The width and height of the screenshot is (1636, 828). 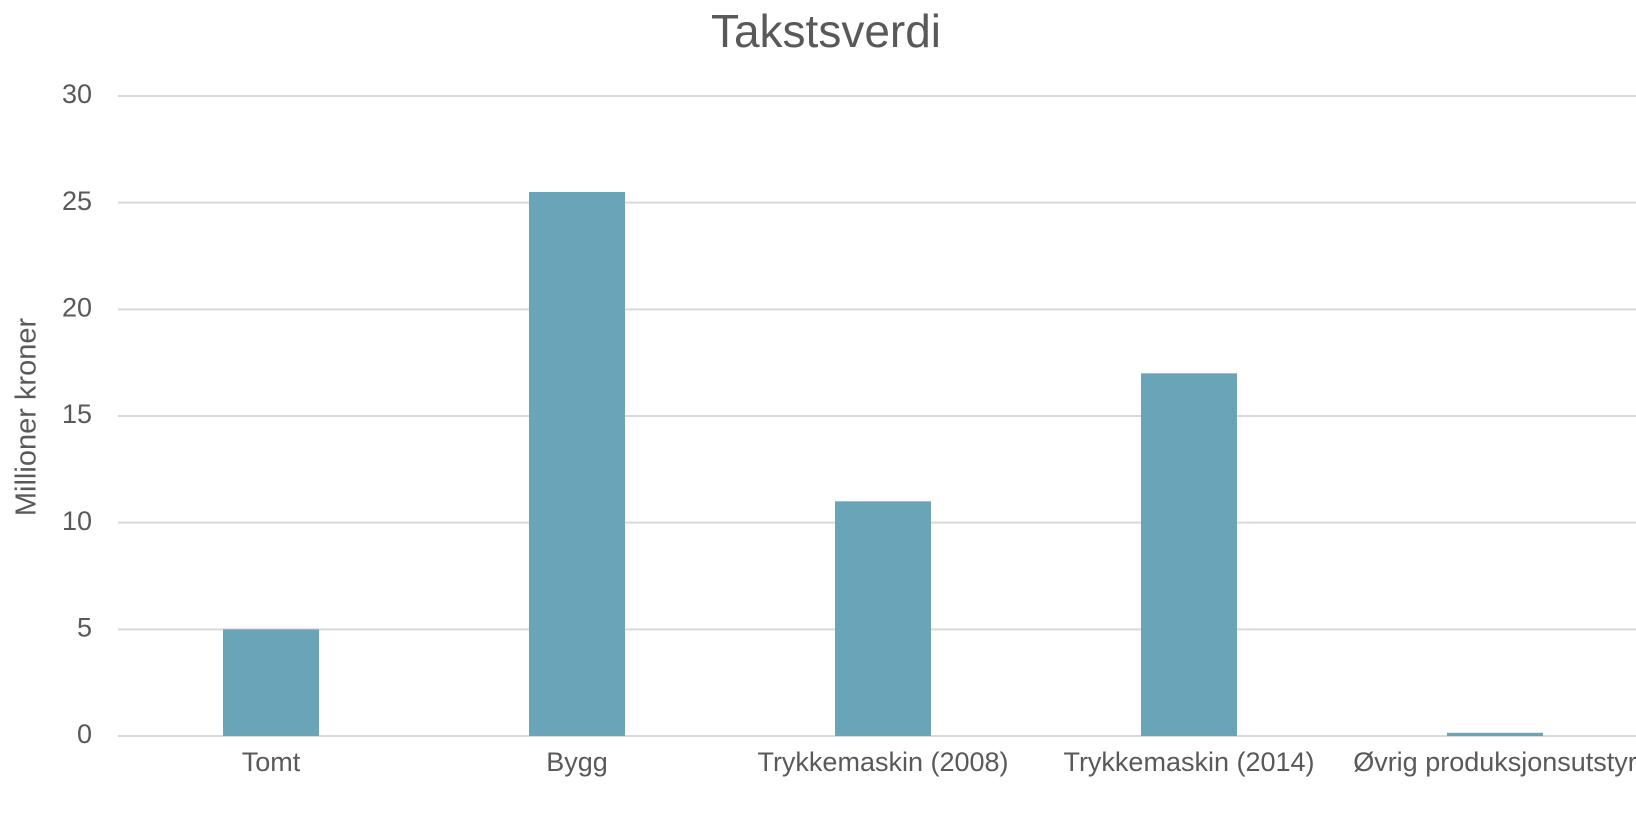 What do you see at coordinates (271, 762) in the screenshot?
I see `x-tick-label: Tomt` at bounding box center [271, 762].